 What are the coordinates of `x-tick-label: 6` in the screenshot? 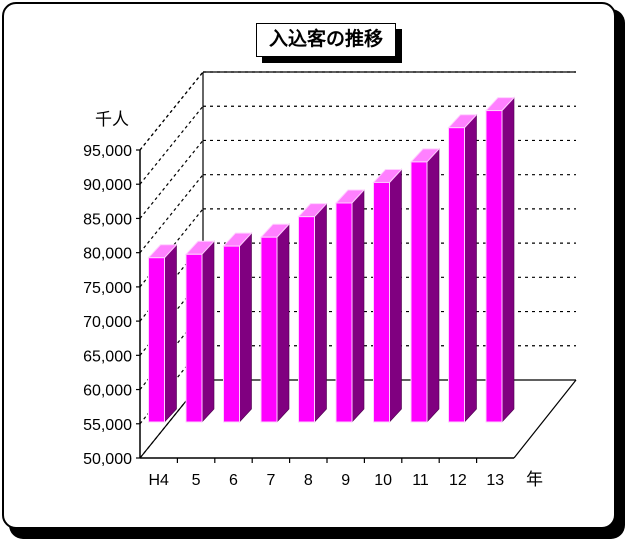 It's located at (233, 480).